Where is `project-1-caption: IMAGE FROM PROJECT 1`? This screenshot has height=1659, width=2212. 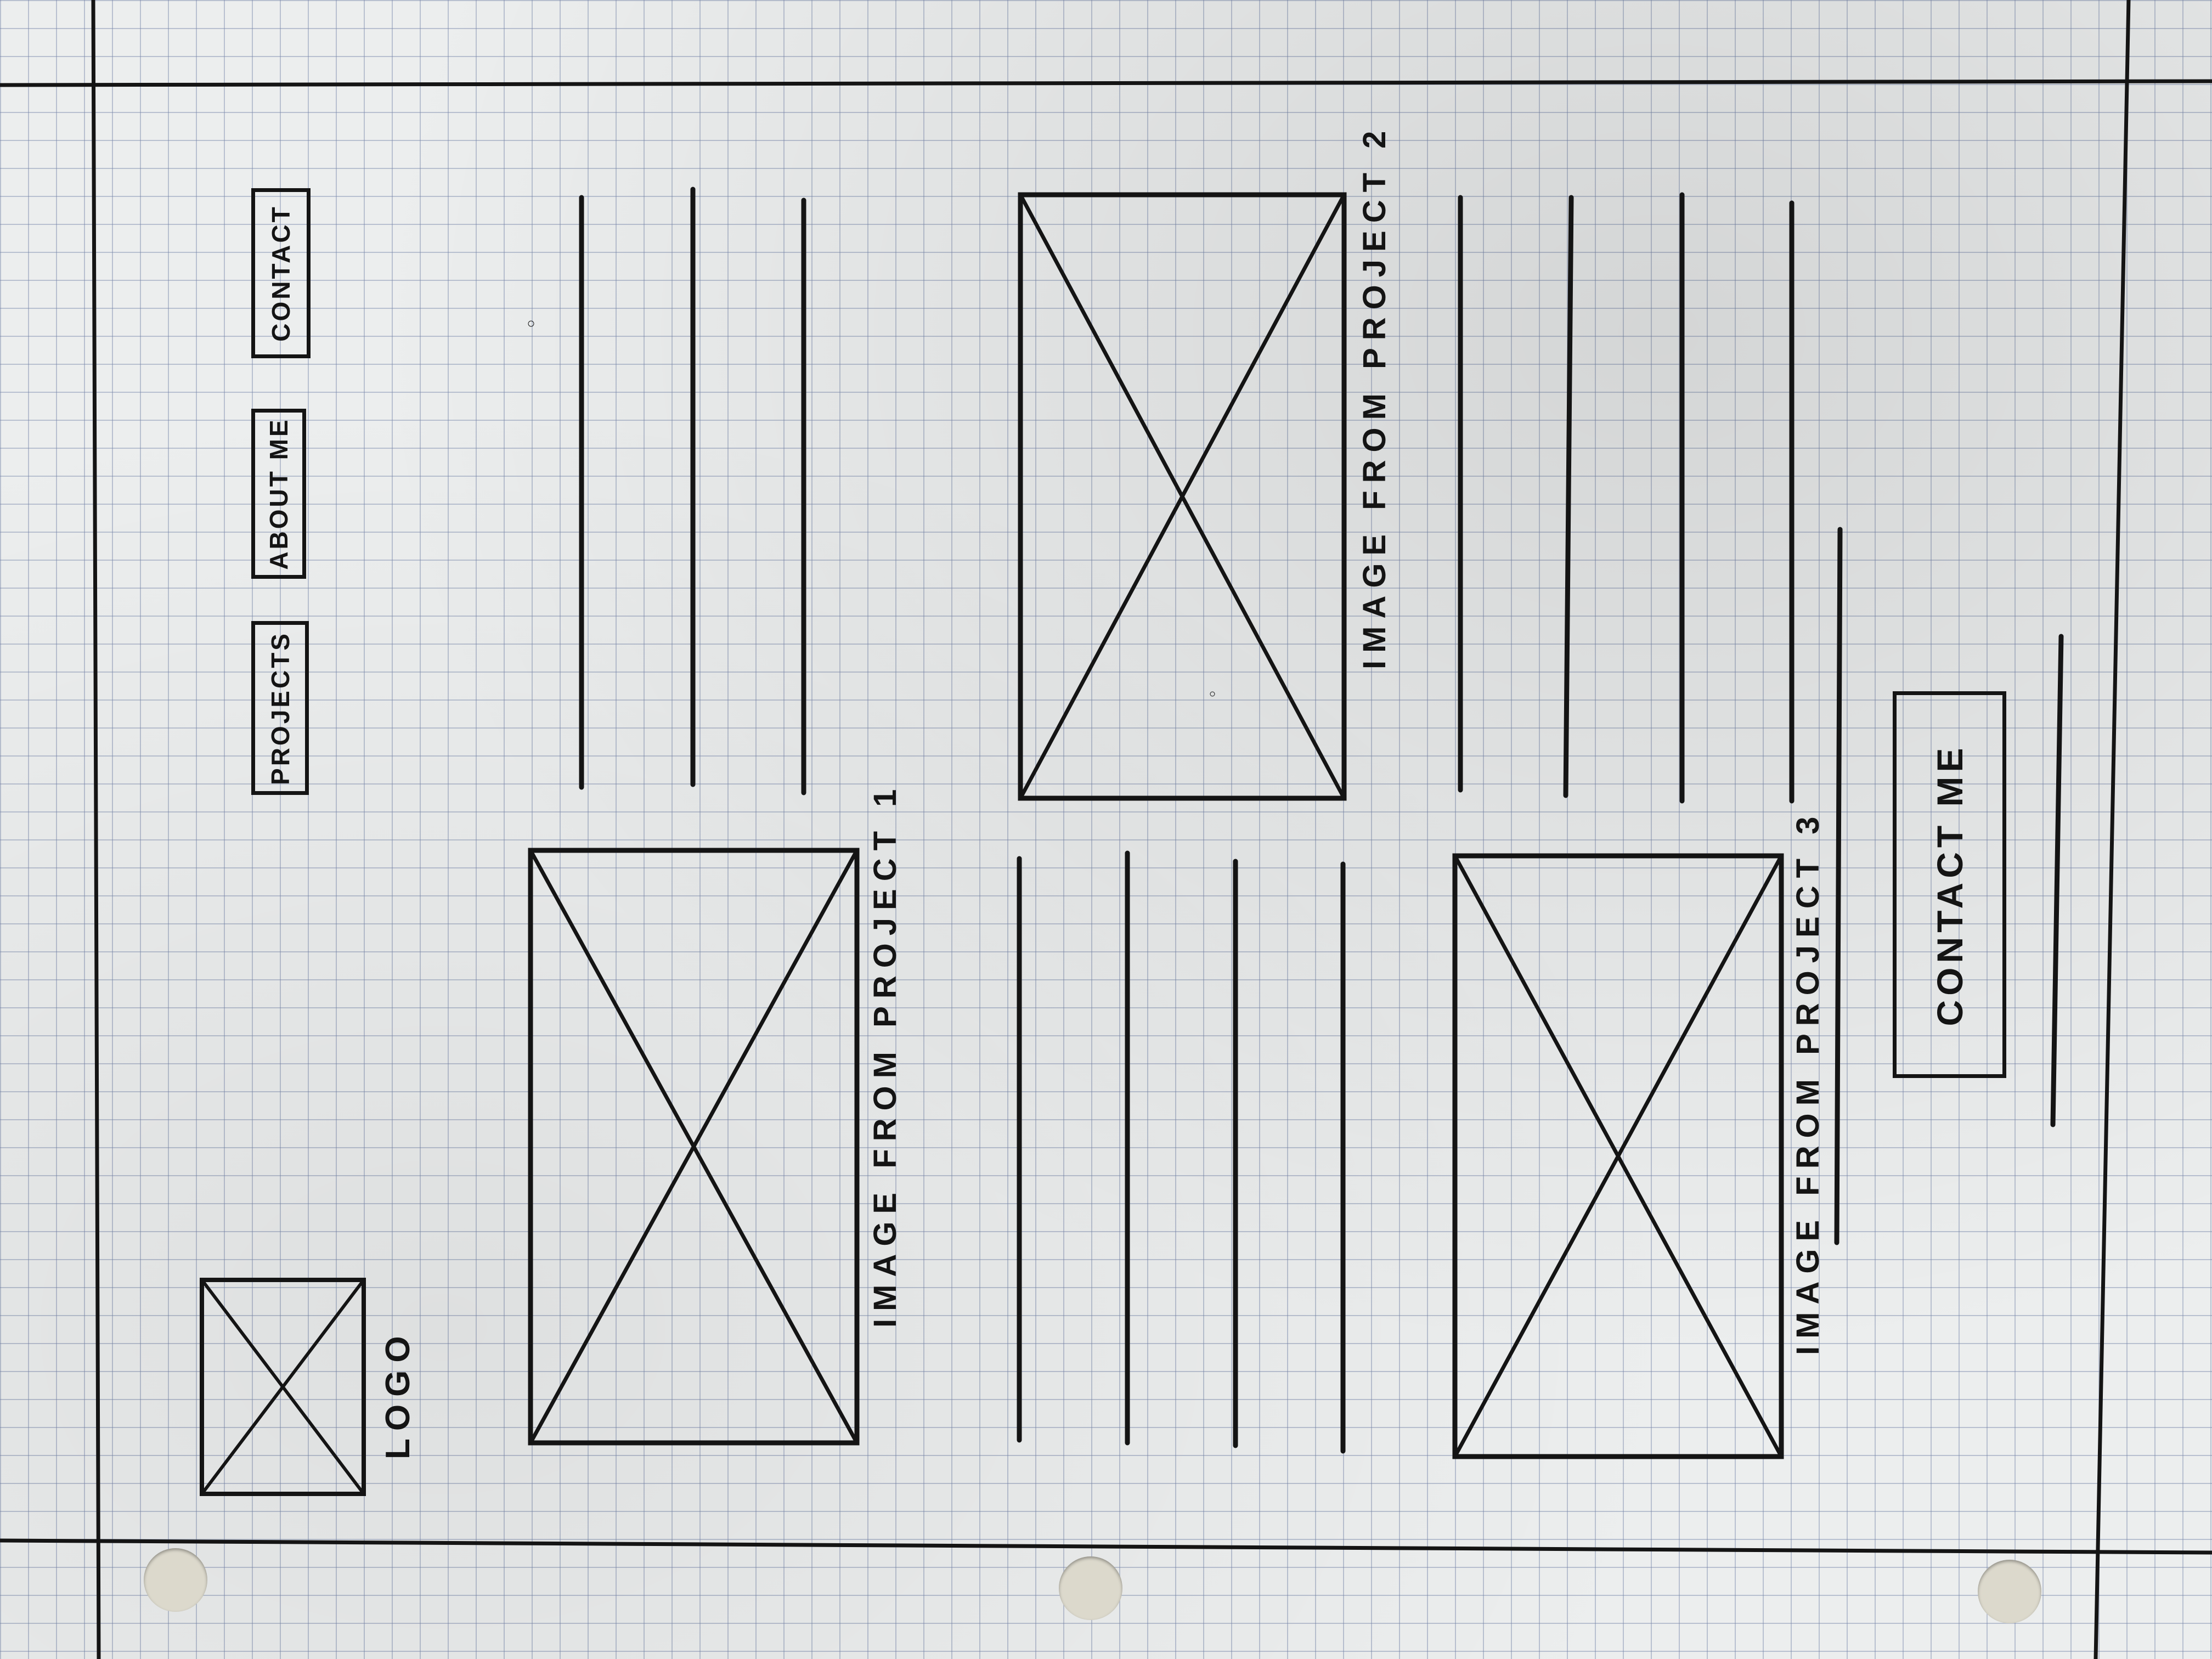 project-1-caption: IMAGE FROM PROJECT 1 is located at coordinates (885, 1054).